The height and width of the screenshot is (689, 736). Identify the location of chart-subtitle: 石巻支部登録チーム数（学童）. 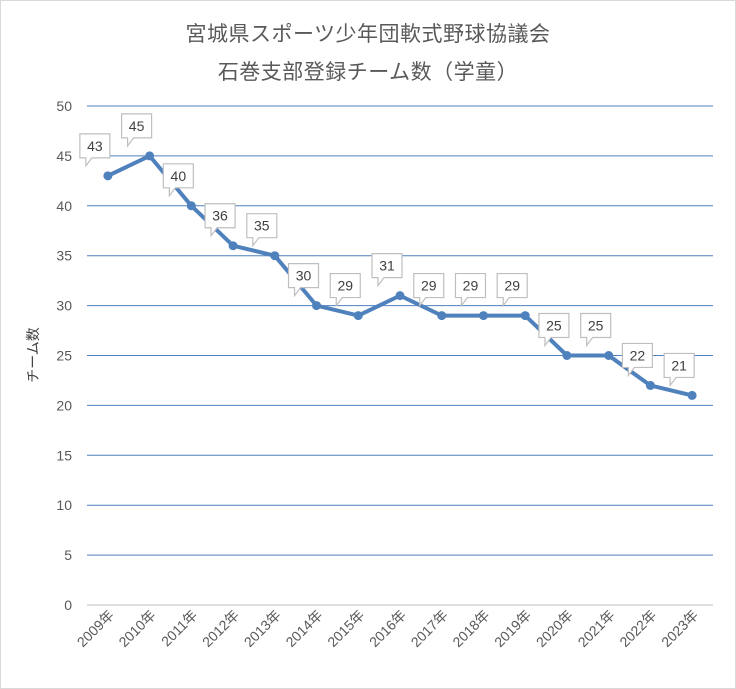
(368, 72).